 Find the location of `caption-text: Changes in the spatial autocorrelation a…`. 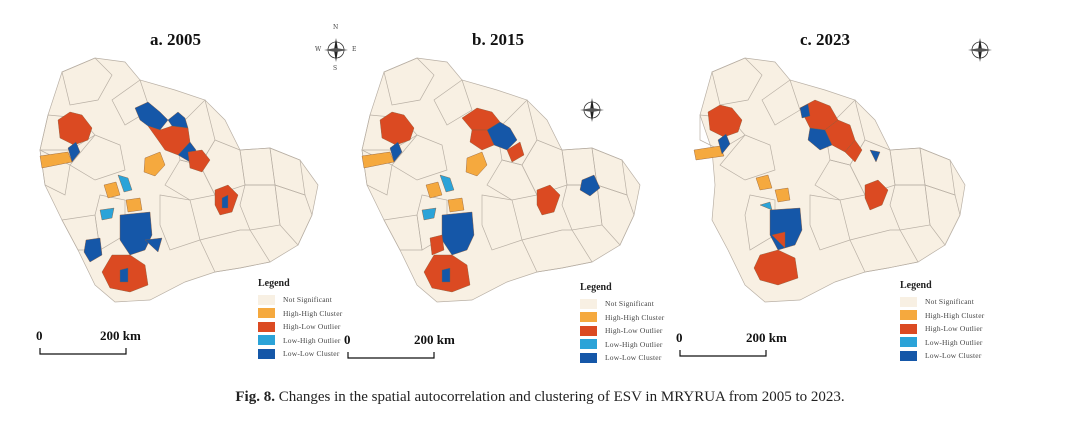

caption-text: Changes in the spatial autocorrelation a… is located at coordinates (561, 397).